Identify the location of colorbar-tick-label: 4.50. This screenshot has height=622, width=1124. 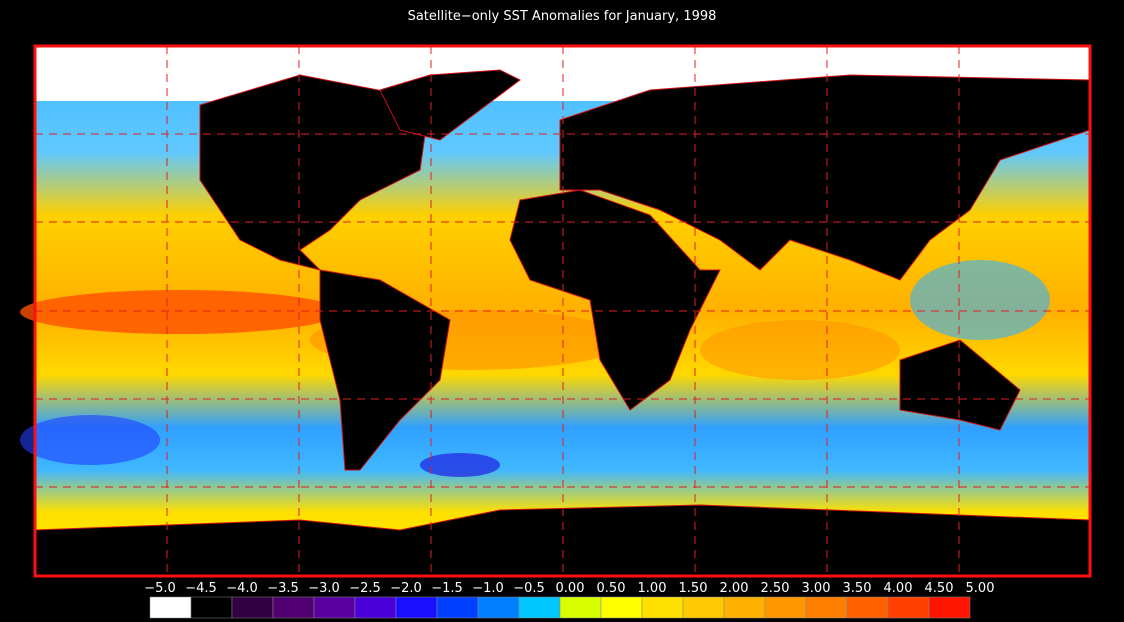
(939, 588).